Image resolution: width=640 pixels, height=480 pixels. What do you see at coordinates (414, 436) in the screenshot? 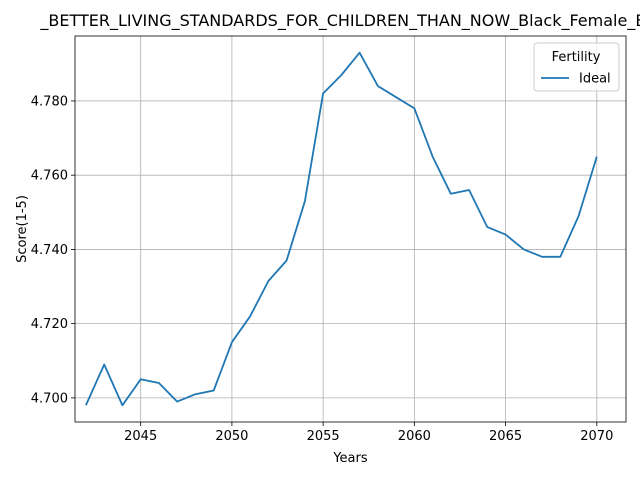
I see `x-tick-label: 2060` at bounding box center [414, 436].